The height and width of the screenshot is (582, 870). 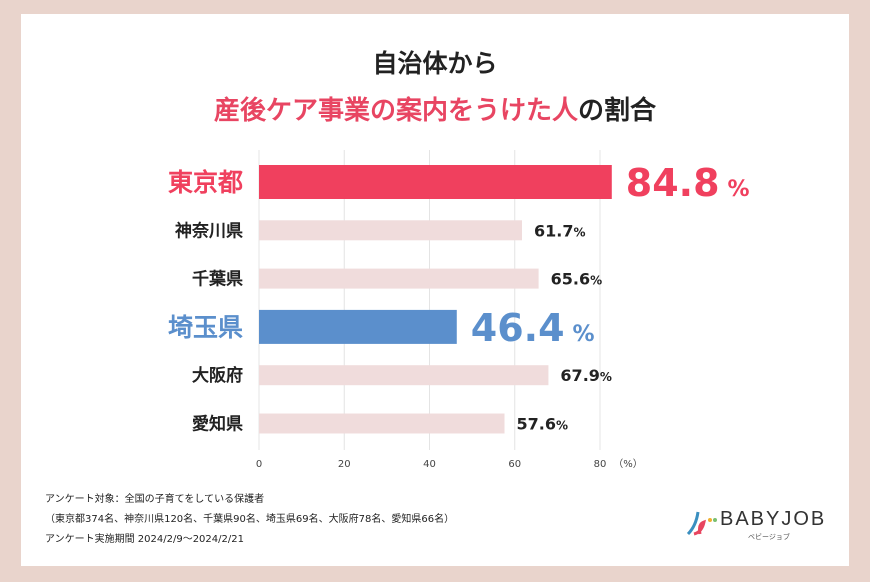 What do you see at coordinates (586, 375) in the screenshot?
I see `value-label: 67.9%` at bounding box center [586, 375].